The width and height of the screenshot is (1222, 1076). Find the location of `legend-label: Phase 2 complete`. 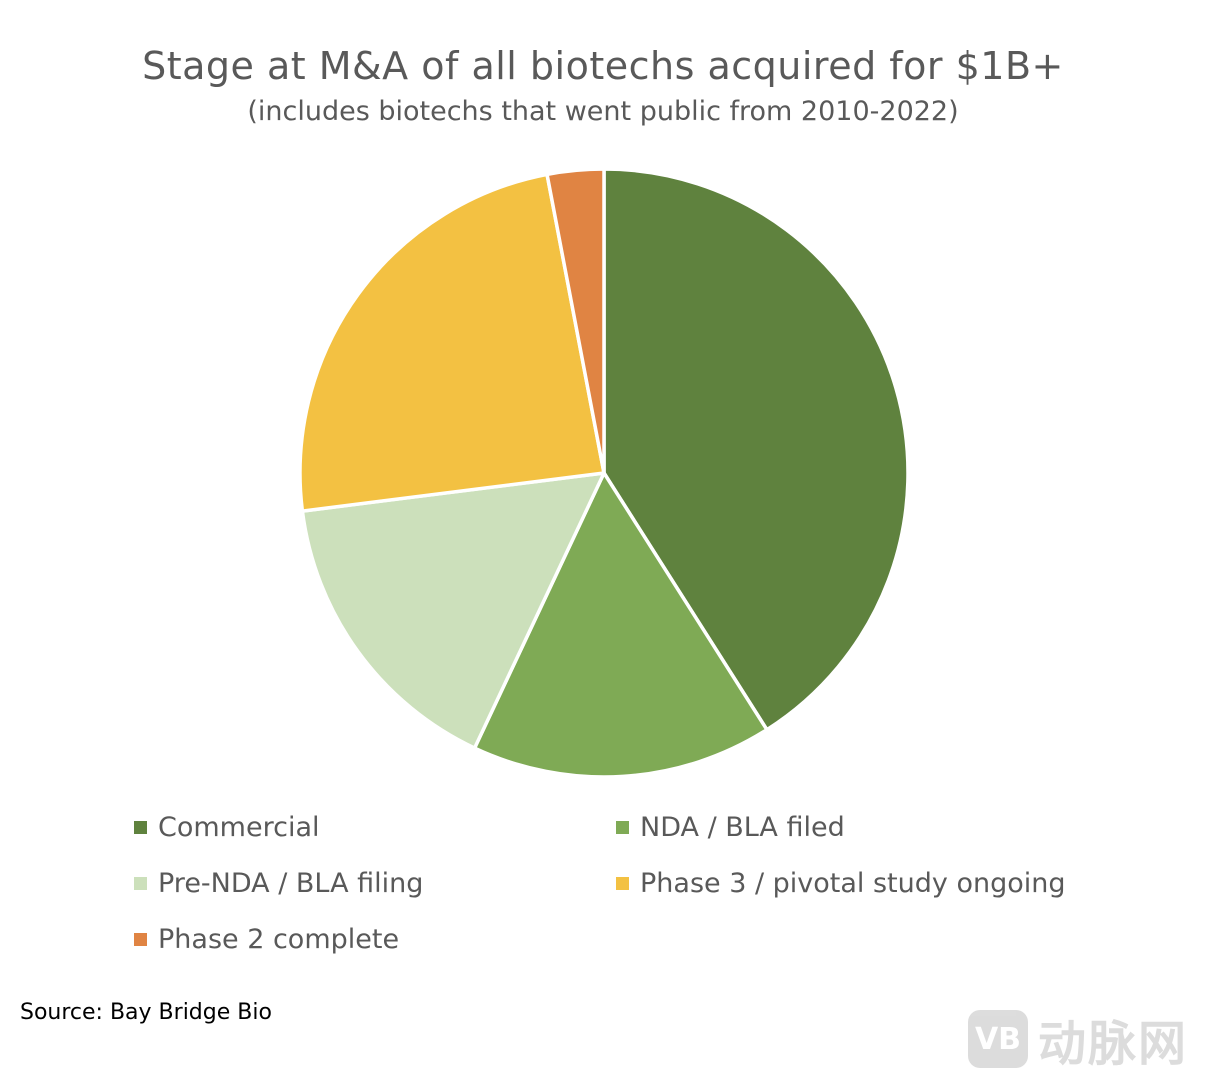

legend-label: Phase 2 complete is located at coordinates (279, 939).